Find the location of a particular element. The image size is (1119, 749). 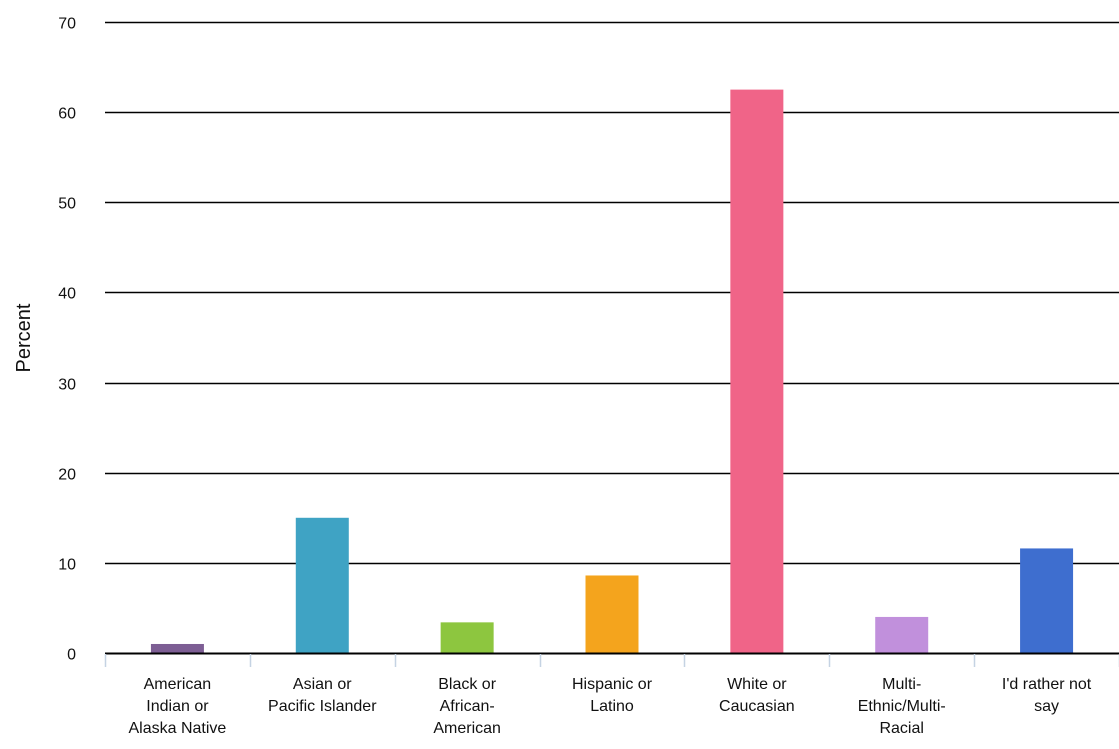

x-category-label: Asian or Pacific Islander is located at coordinates (322, 695).